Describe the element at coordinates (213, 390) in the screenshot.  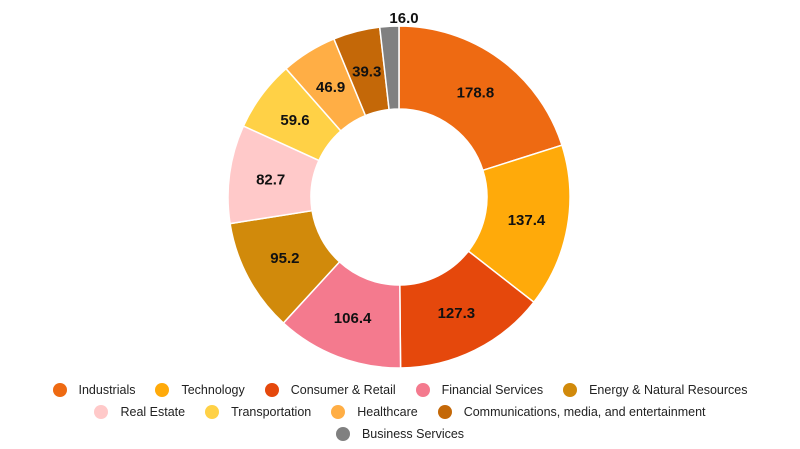
I see `legend-label: Technology` at that location.